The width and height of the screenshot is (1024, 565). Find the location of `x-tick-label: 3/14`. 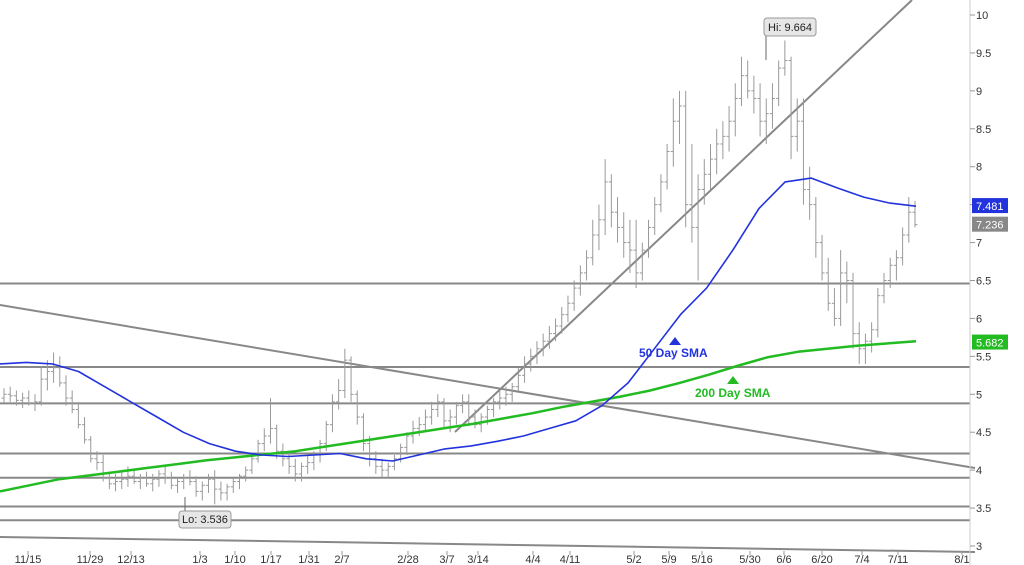

x-tick-label: 3/14 is located at coordinates (477, 559).